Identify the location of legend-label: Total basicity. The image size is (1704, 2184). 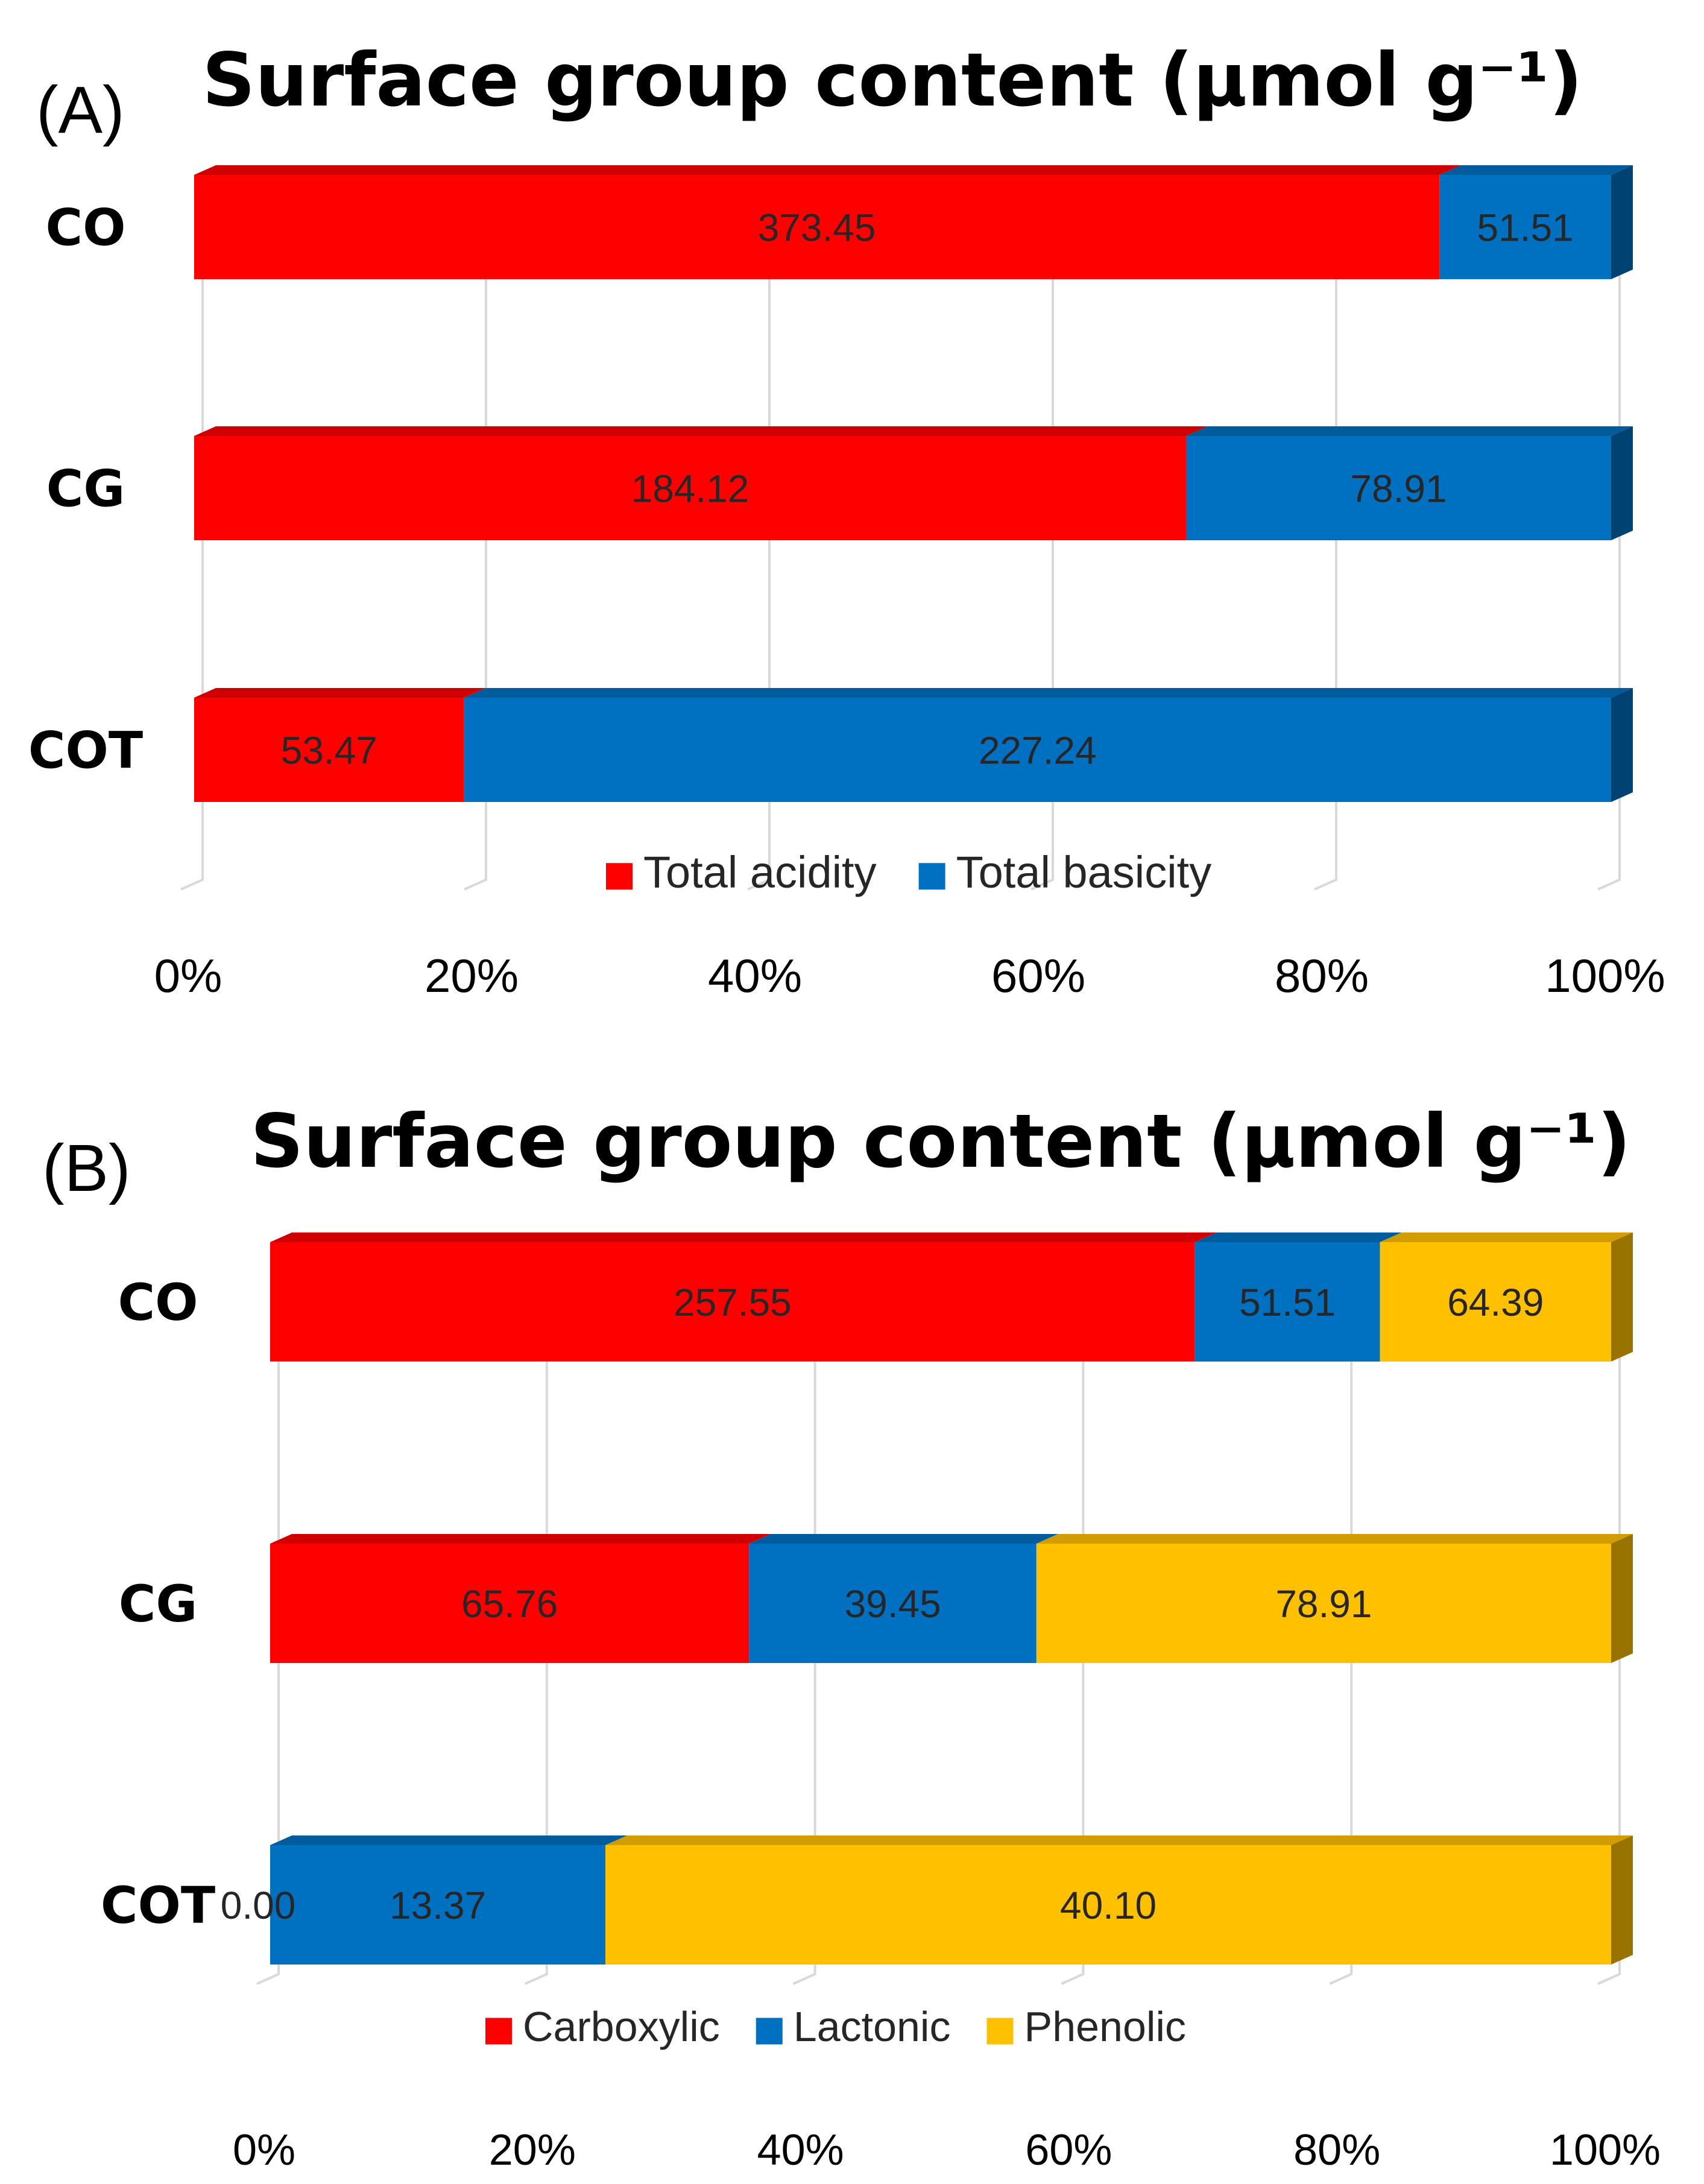
(1084, 872).